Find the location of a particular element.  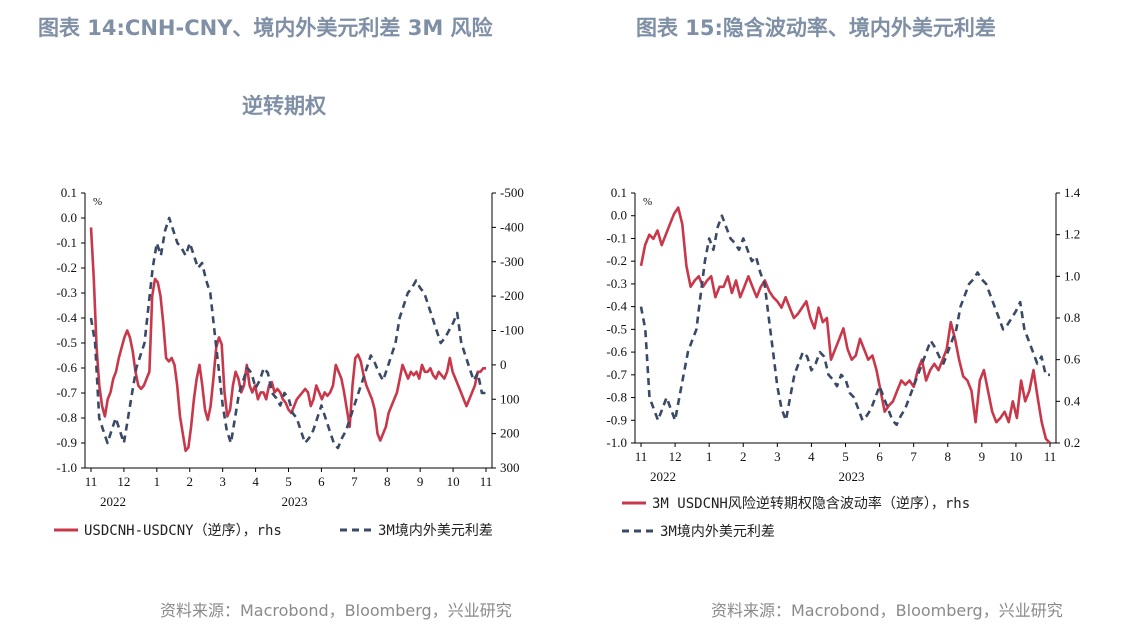

y-right-tick-label: -300 is located at coordinates (512, 261).